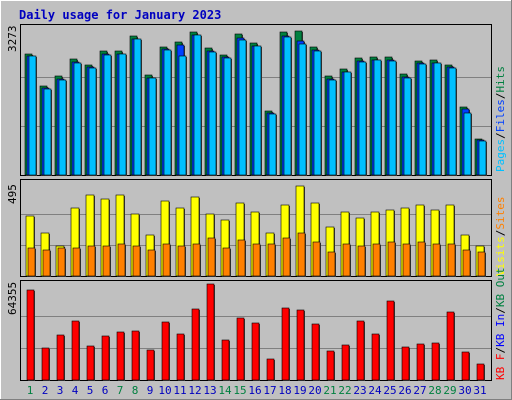 This screenshot has height=400, width=512. What do you see at coordinates (464, 390) in the screenshot?
I see `day-label: 30` at bounding box center [464, 390].